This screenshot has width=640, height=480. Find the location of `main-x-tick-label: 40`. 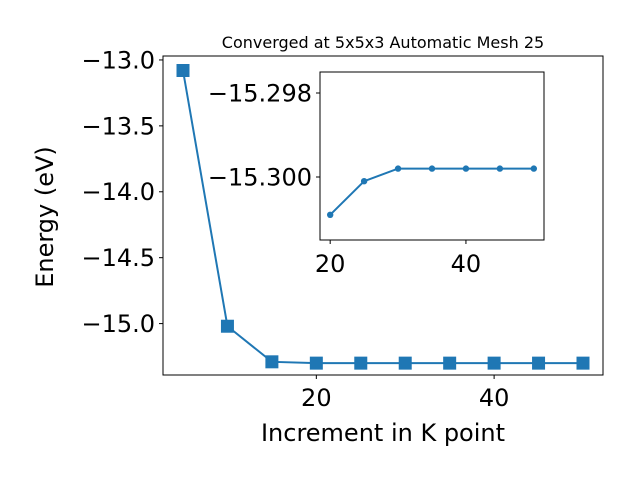

main-x-tick-label: 40 is located at coordinates (494, 398).